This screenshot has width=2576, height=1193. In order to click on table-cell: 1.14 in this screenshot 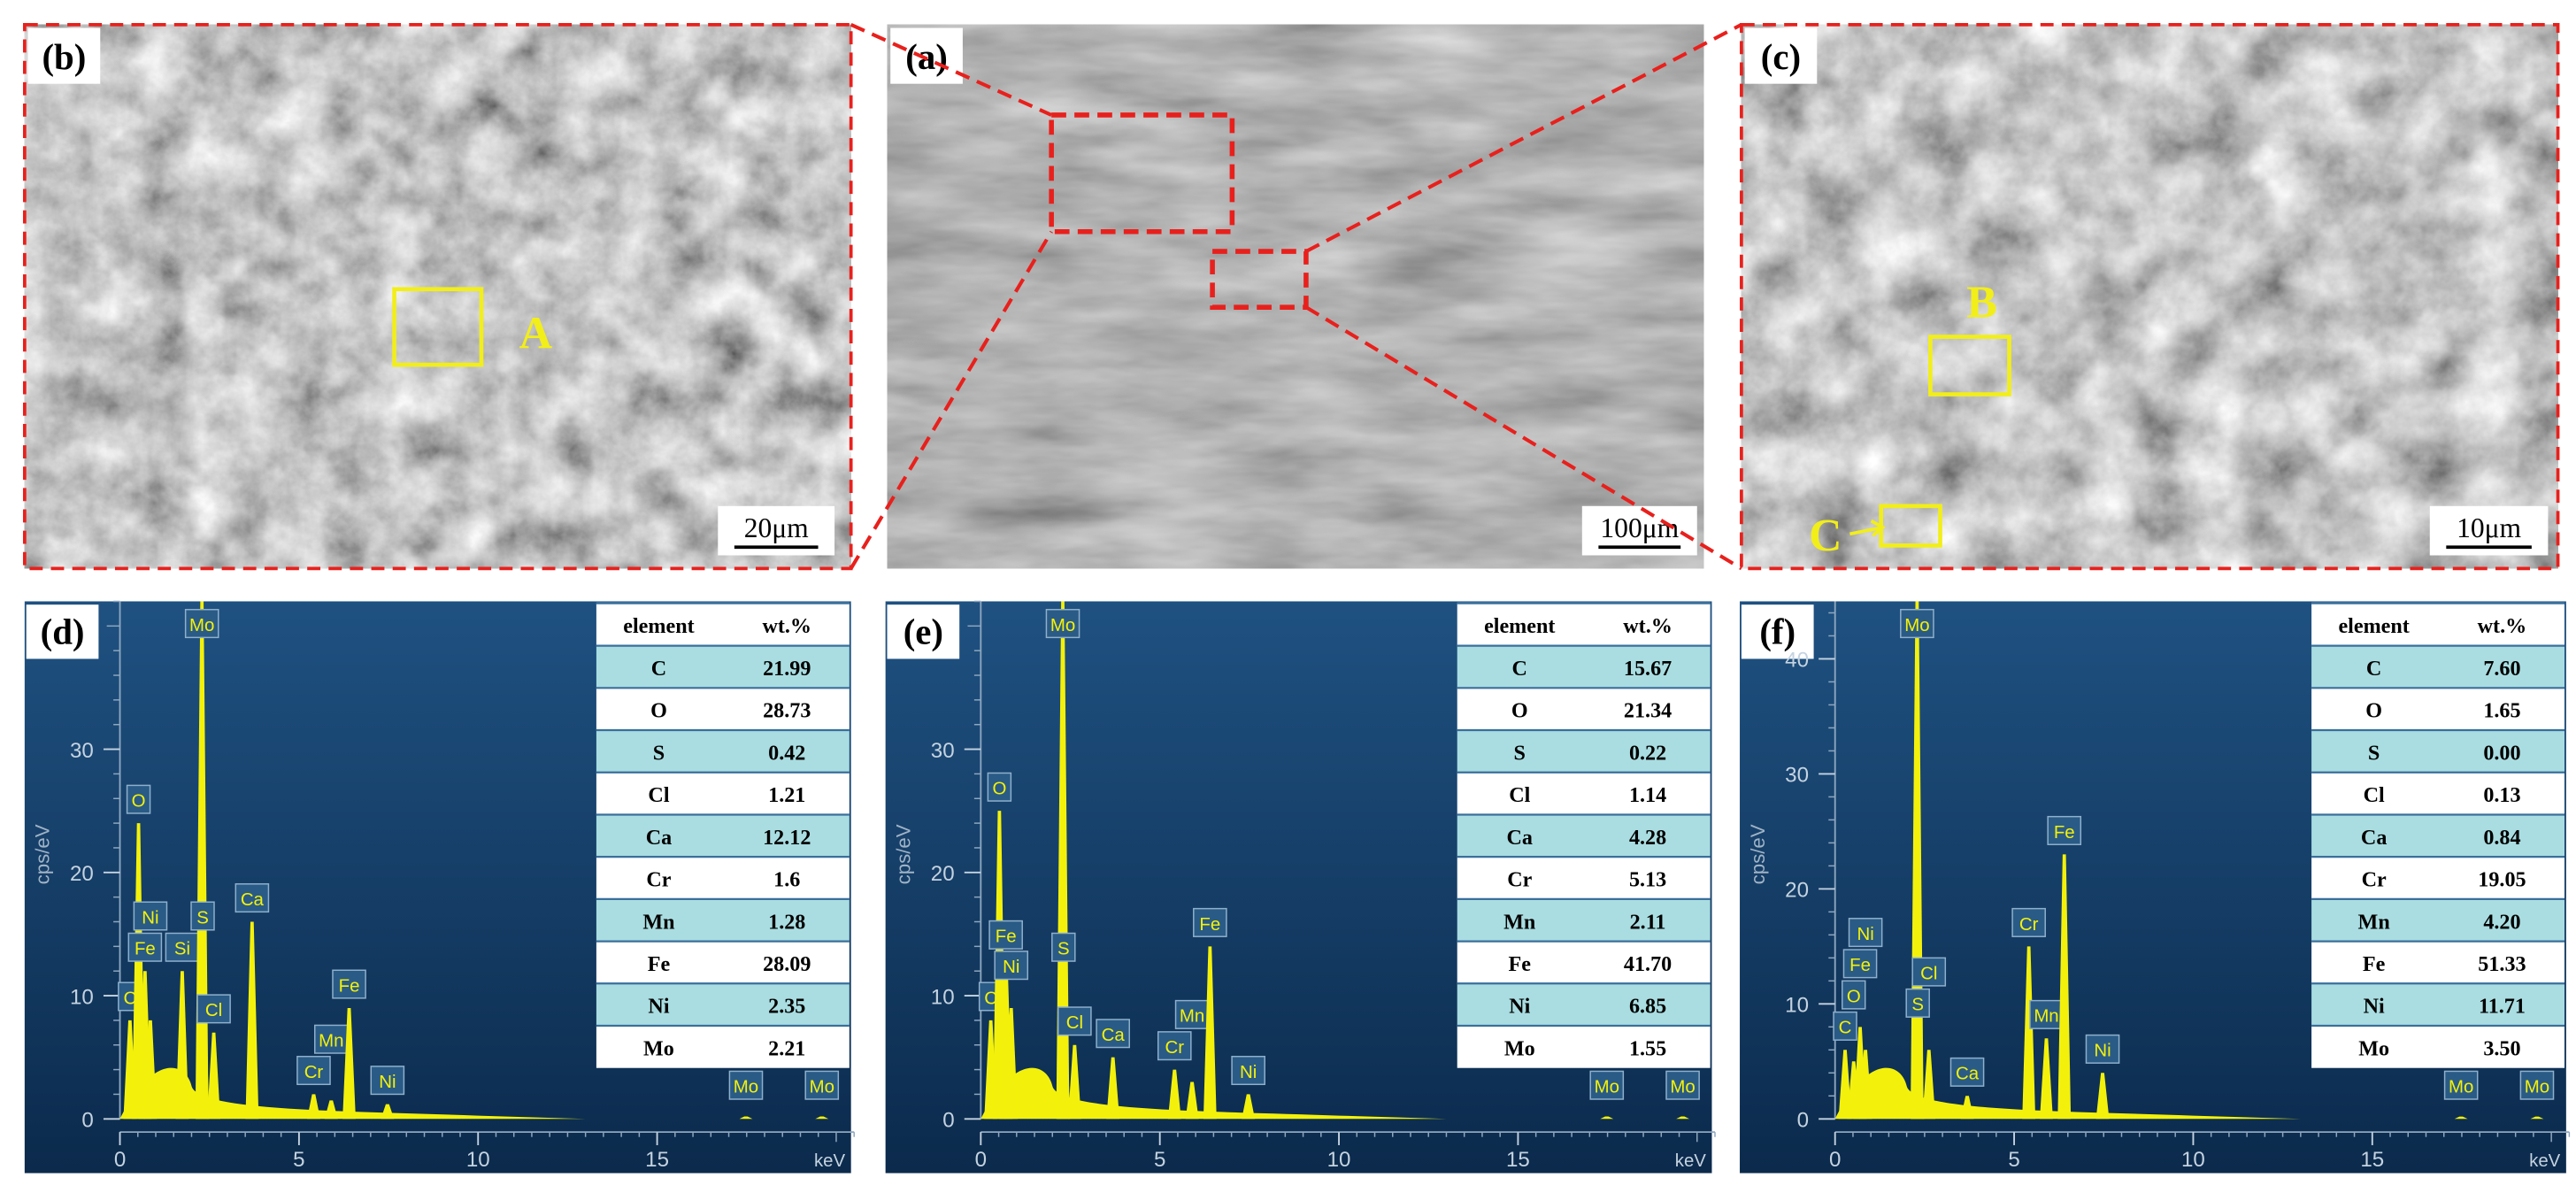, I will do `click(1647, 795)`.